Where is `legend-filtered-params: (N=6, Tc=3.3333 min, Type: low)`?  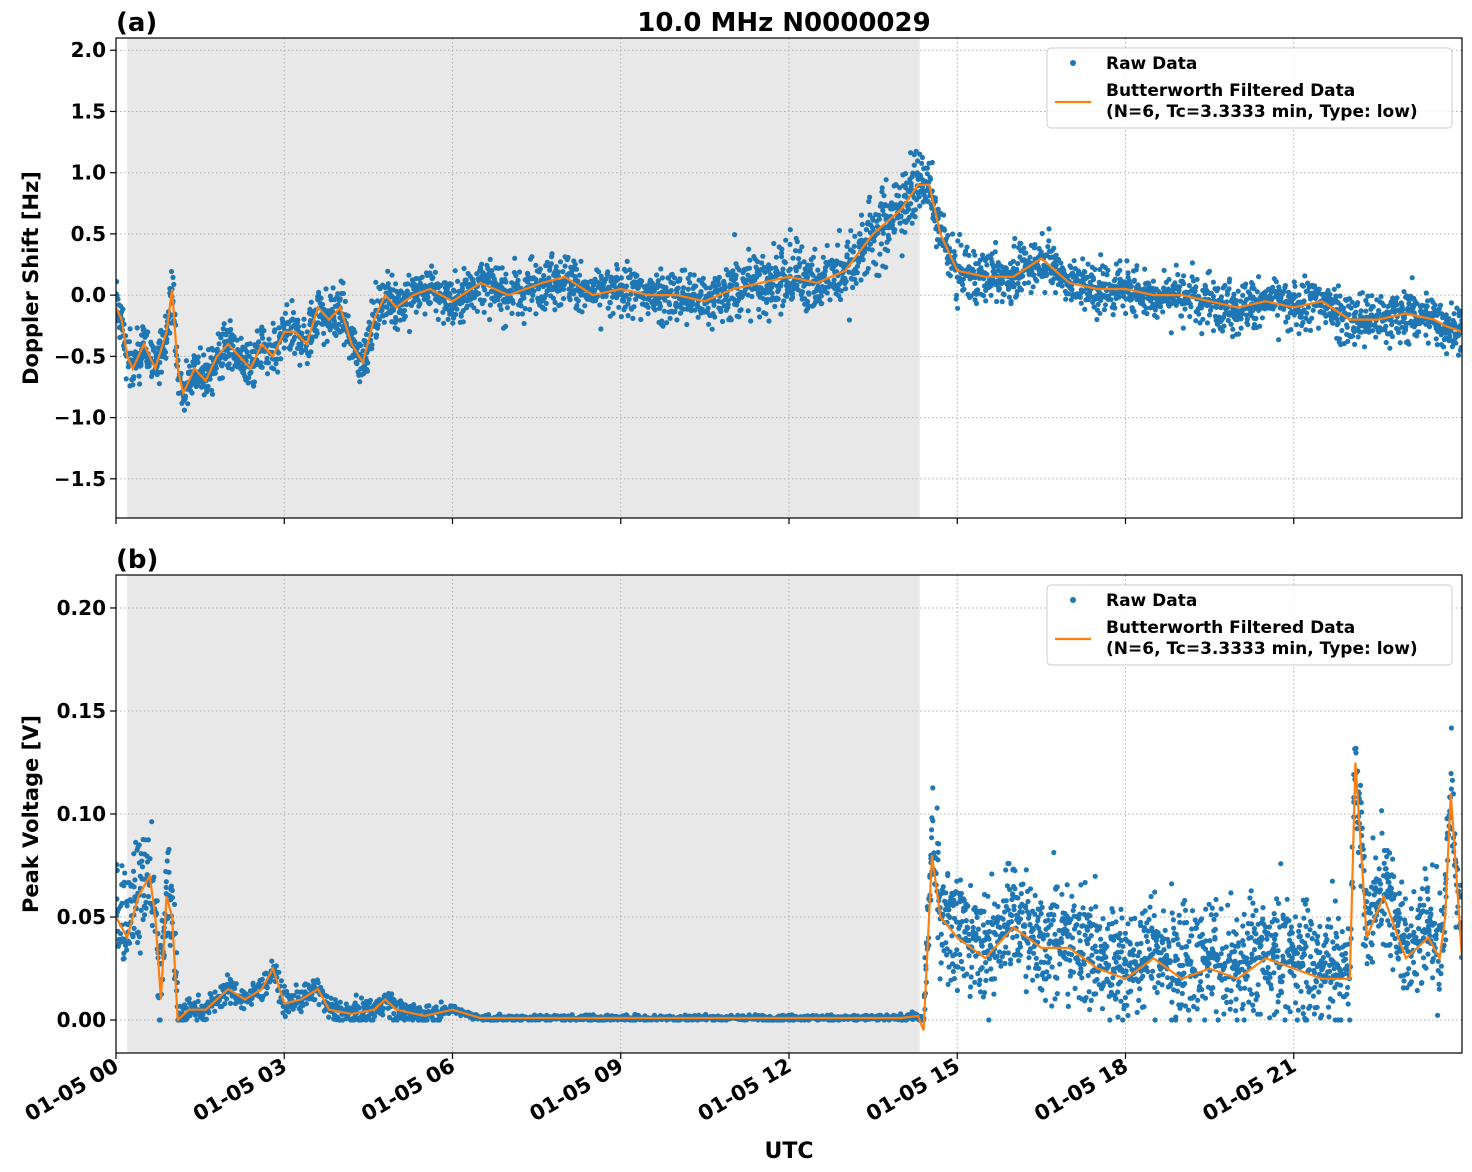
legend-filtered-params: (N=6, Tc=3.3333 min, Type: low) is located at coordinates (1262, 112).